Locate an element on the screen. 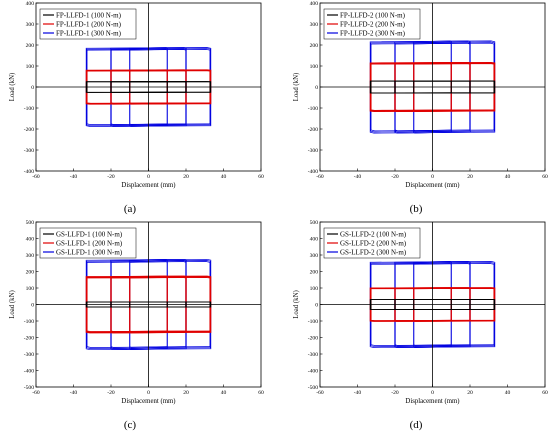 This screenshot has width=550, height=434. legend-label-2: GS-LLFD-1 (200 N-m) is located at coordinates (89, 243).